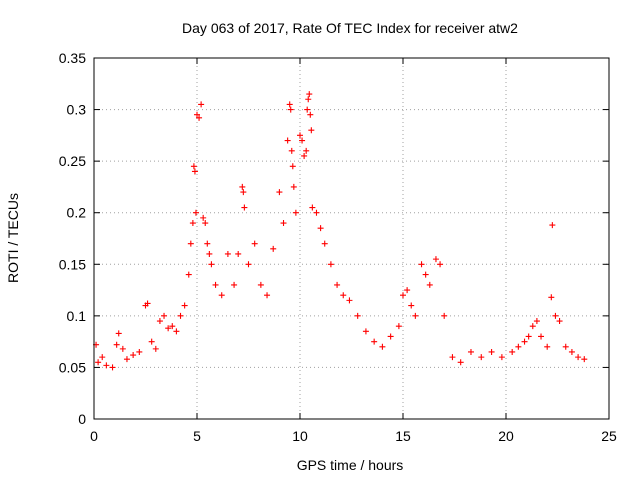 This screenshot has width=640, height=480. What do you see at coordinates (353, 436) in the screenshot?
I see `x-tick-labels: 0 5 10 15 20 25` at bounding box center [353, 436].